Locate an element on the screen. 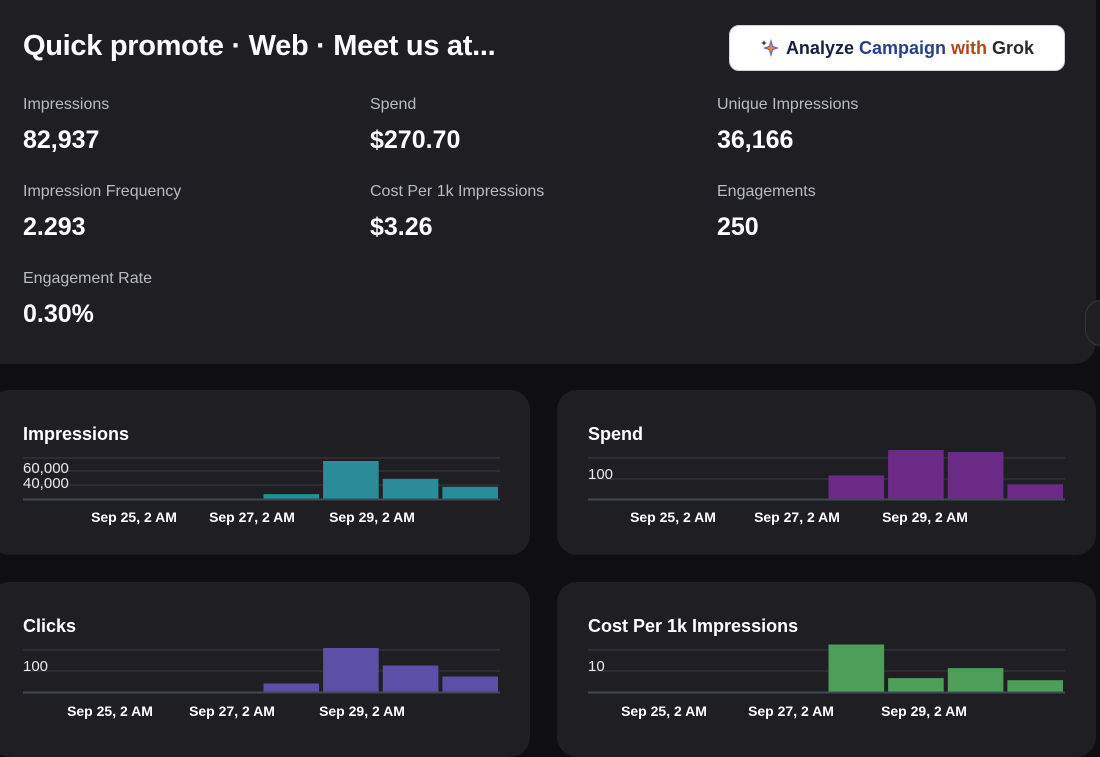 This screenshot has height=757, width=1100. metric-spend: Spend $270.70 is located at coordinates (415, 125).